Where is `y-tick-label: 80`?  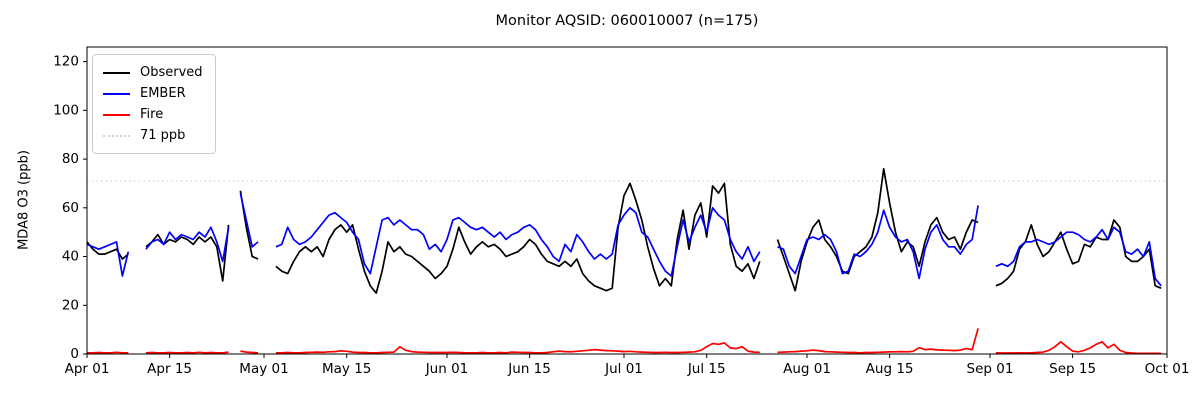
y-tick-label: 80 is located at coordinates (70, 159).